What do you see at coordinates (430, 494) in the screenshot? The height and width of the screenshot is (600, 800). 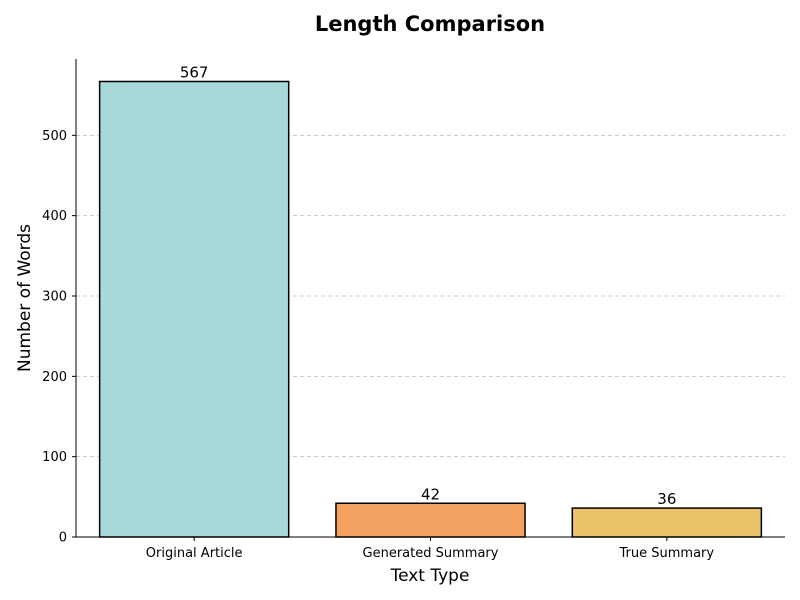 I see `bar-value-label: 42` at bounding box center [430, 494].